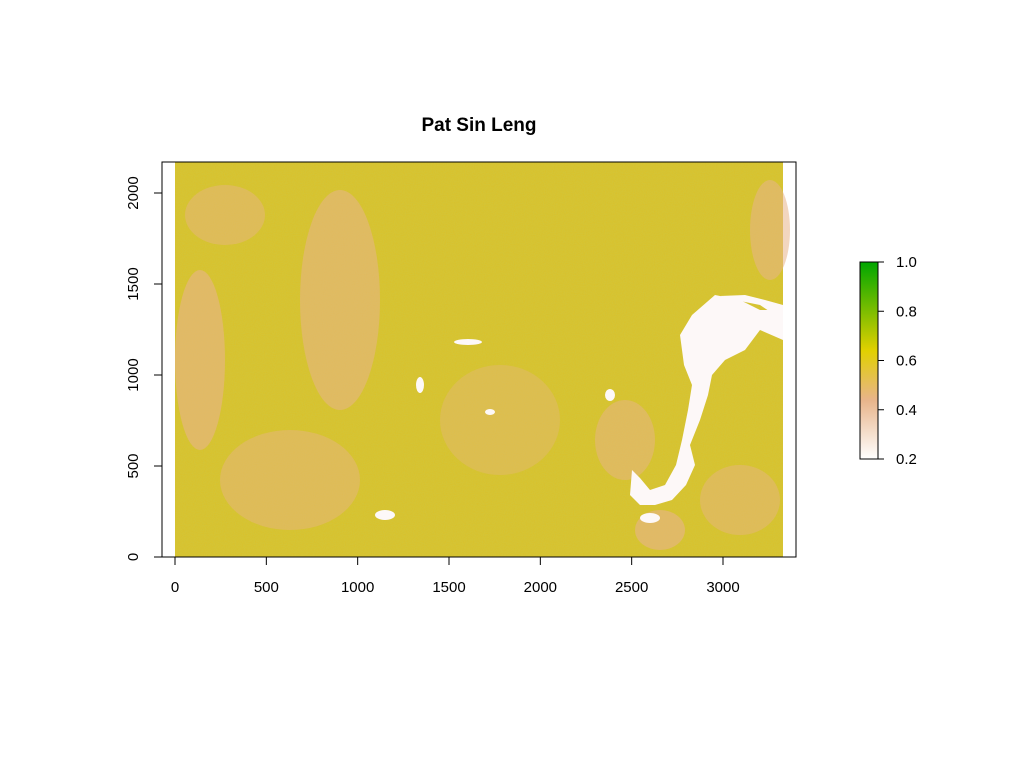 The width and height of the screenshot is (1029, 760). Describe the element at coordinates (906, 410) in the screenshot. I see `legend-tick-label: 0.4` at that location.